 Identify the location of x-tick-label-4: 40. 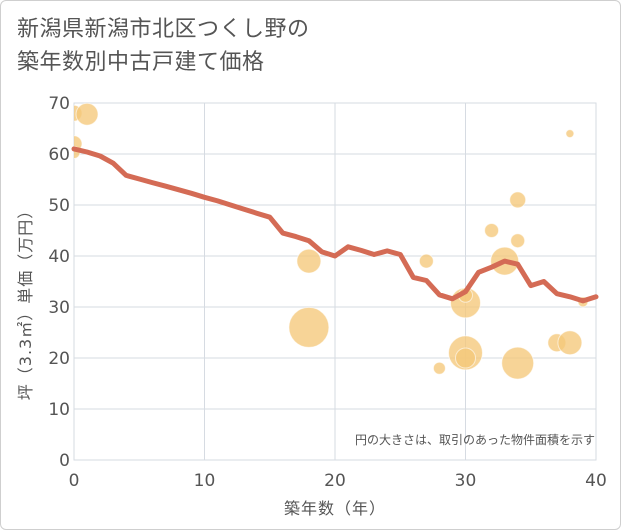
(596, 481).